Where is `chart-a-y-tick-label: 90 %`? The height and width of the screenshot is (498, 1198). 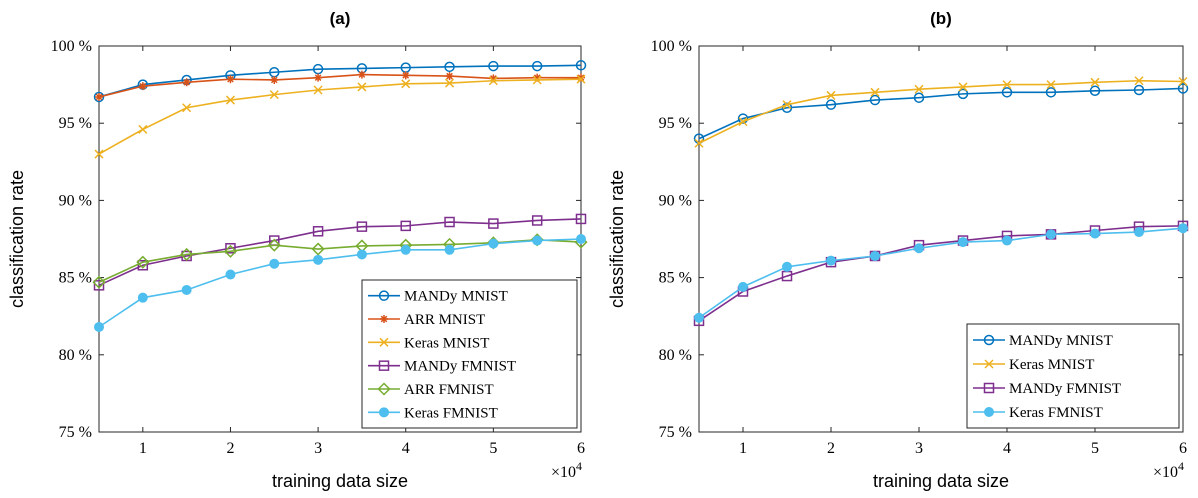
chart-a-y-tick-label: 90 % is located at coordinates (75, 200).